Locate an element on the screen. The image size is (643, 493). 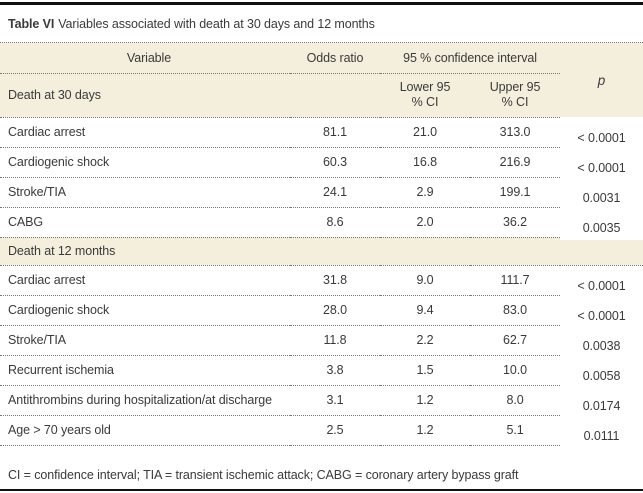
cell-lower: 2.9 is located at coordinates (425, 192).